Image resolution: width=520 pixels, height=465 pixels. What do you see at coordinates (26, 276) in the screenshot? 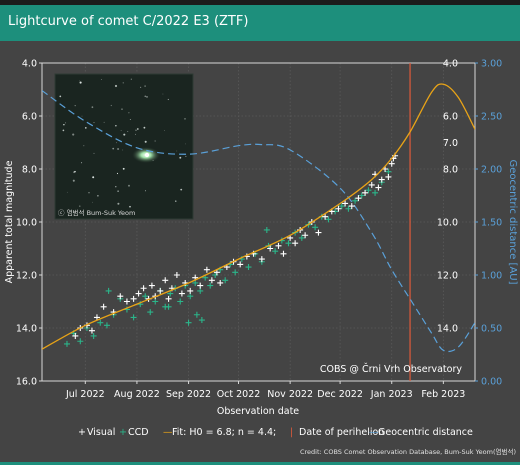
I see `y-tick-label: 12.0` at bounding box center [26, 276].